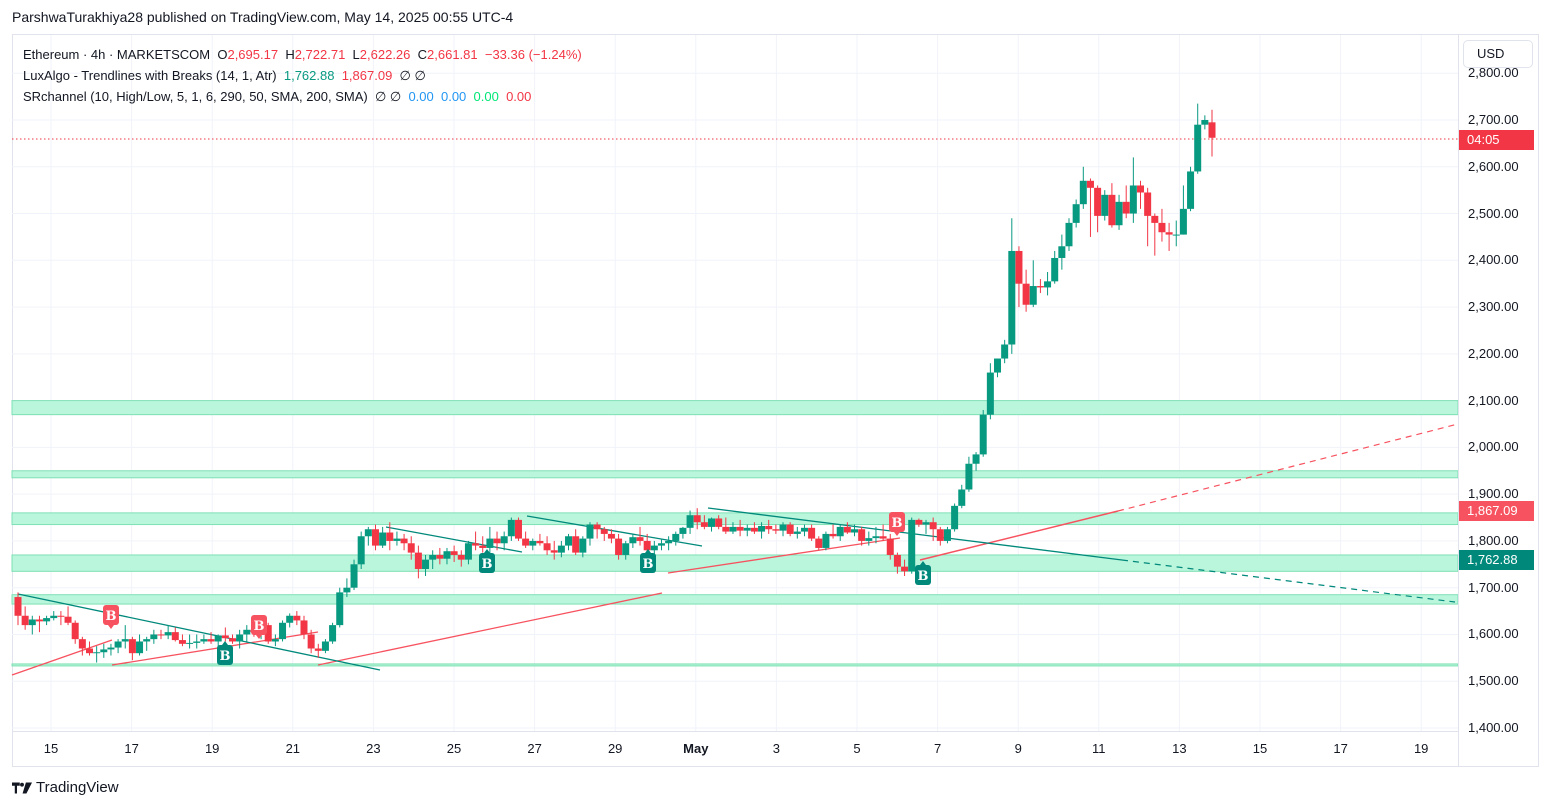  I want to click on price-tick: 1,600.00, so click(1493, 634).